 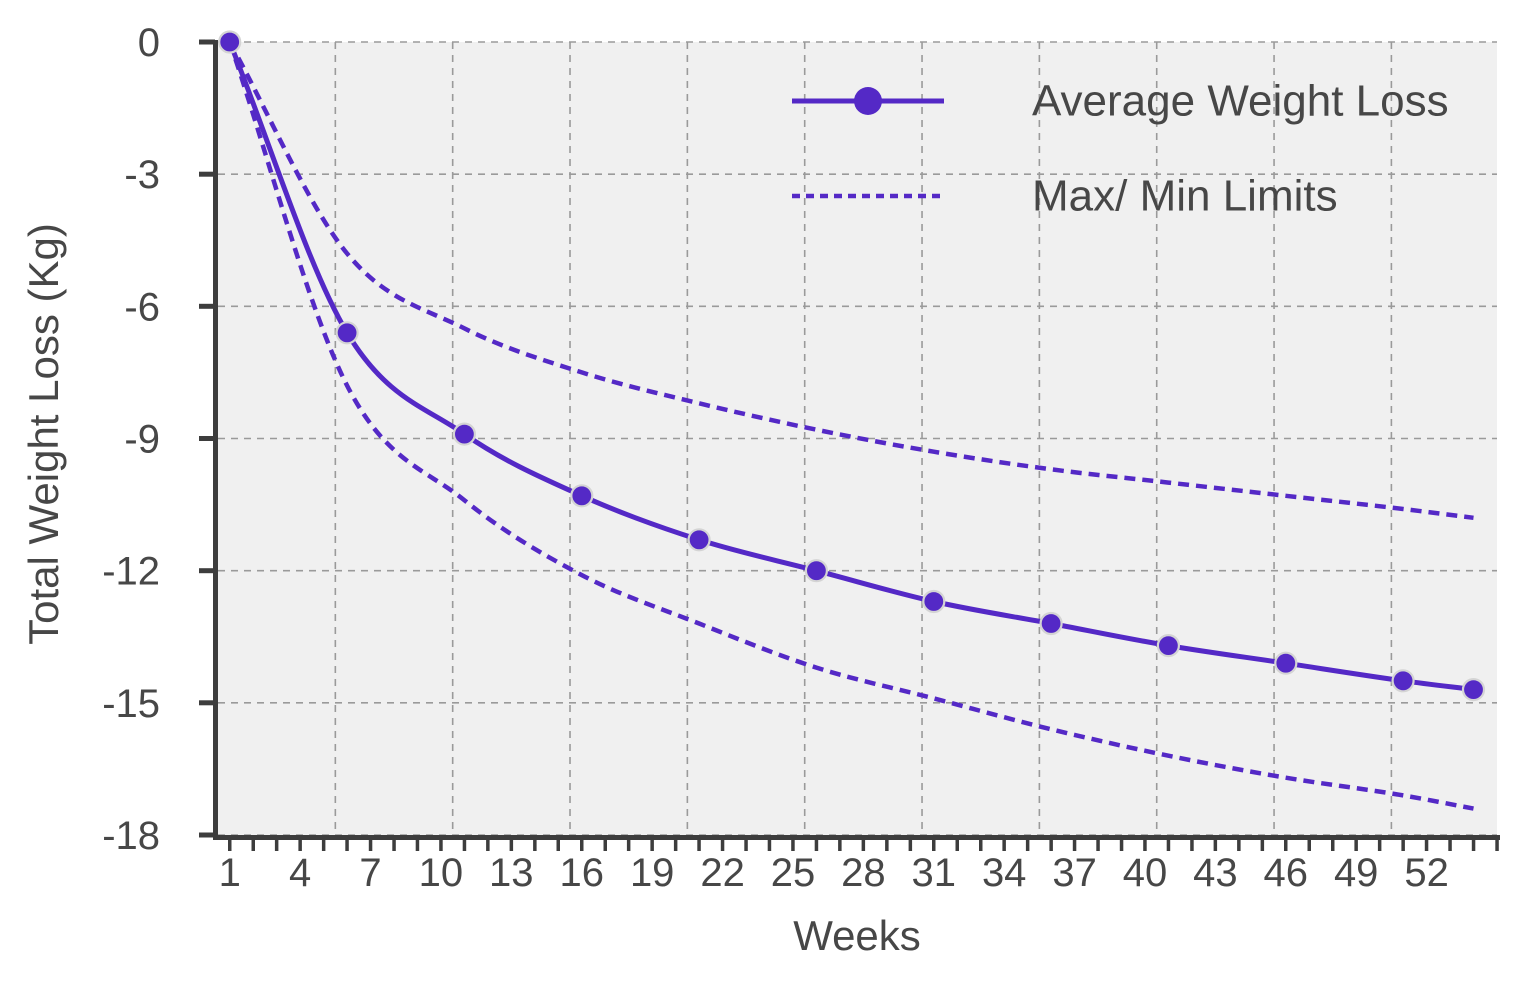 I want to click on x-tick-label: 13, so click(x=511, y=873).